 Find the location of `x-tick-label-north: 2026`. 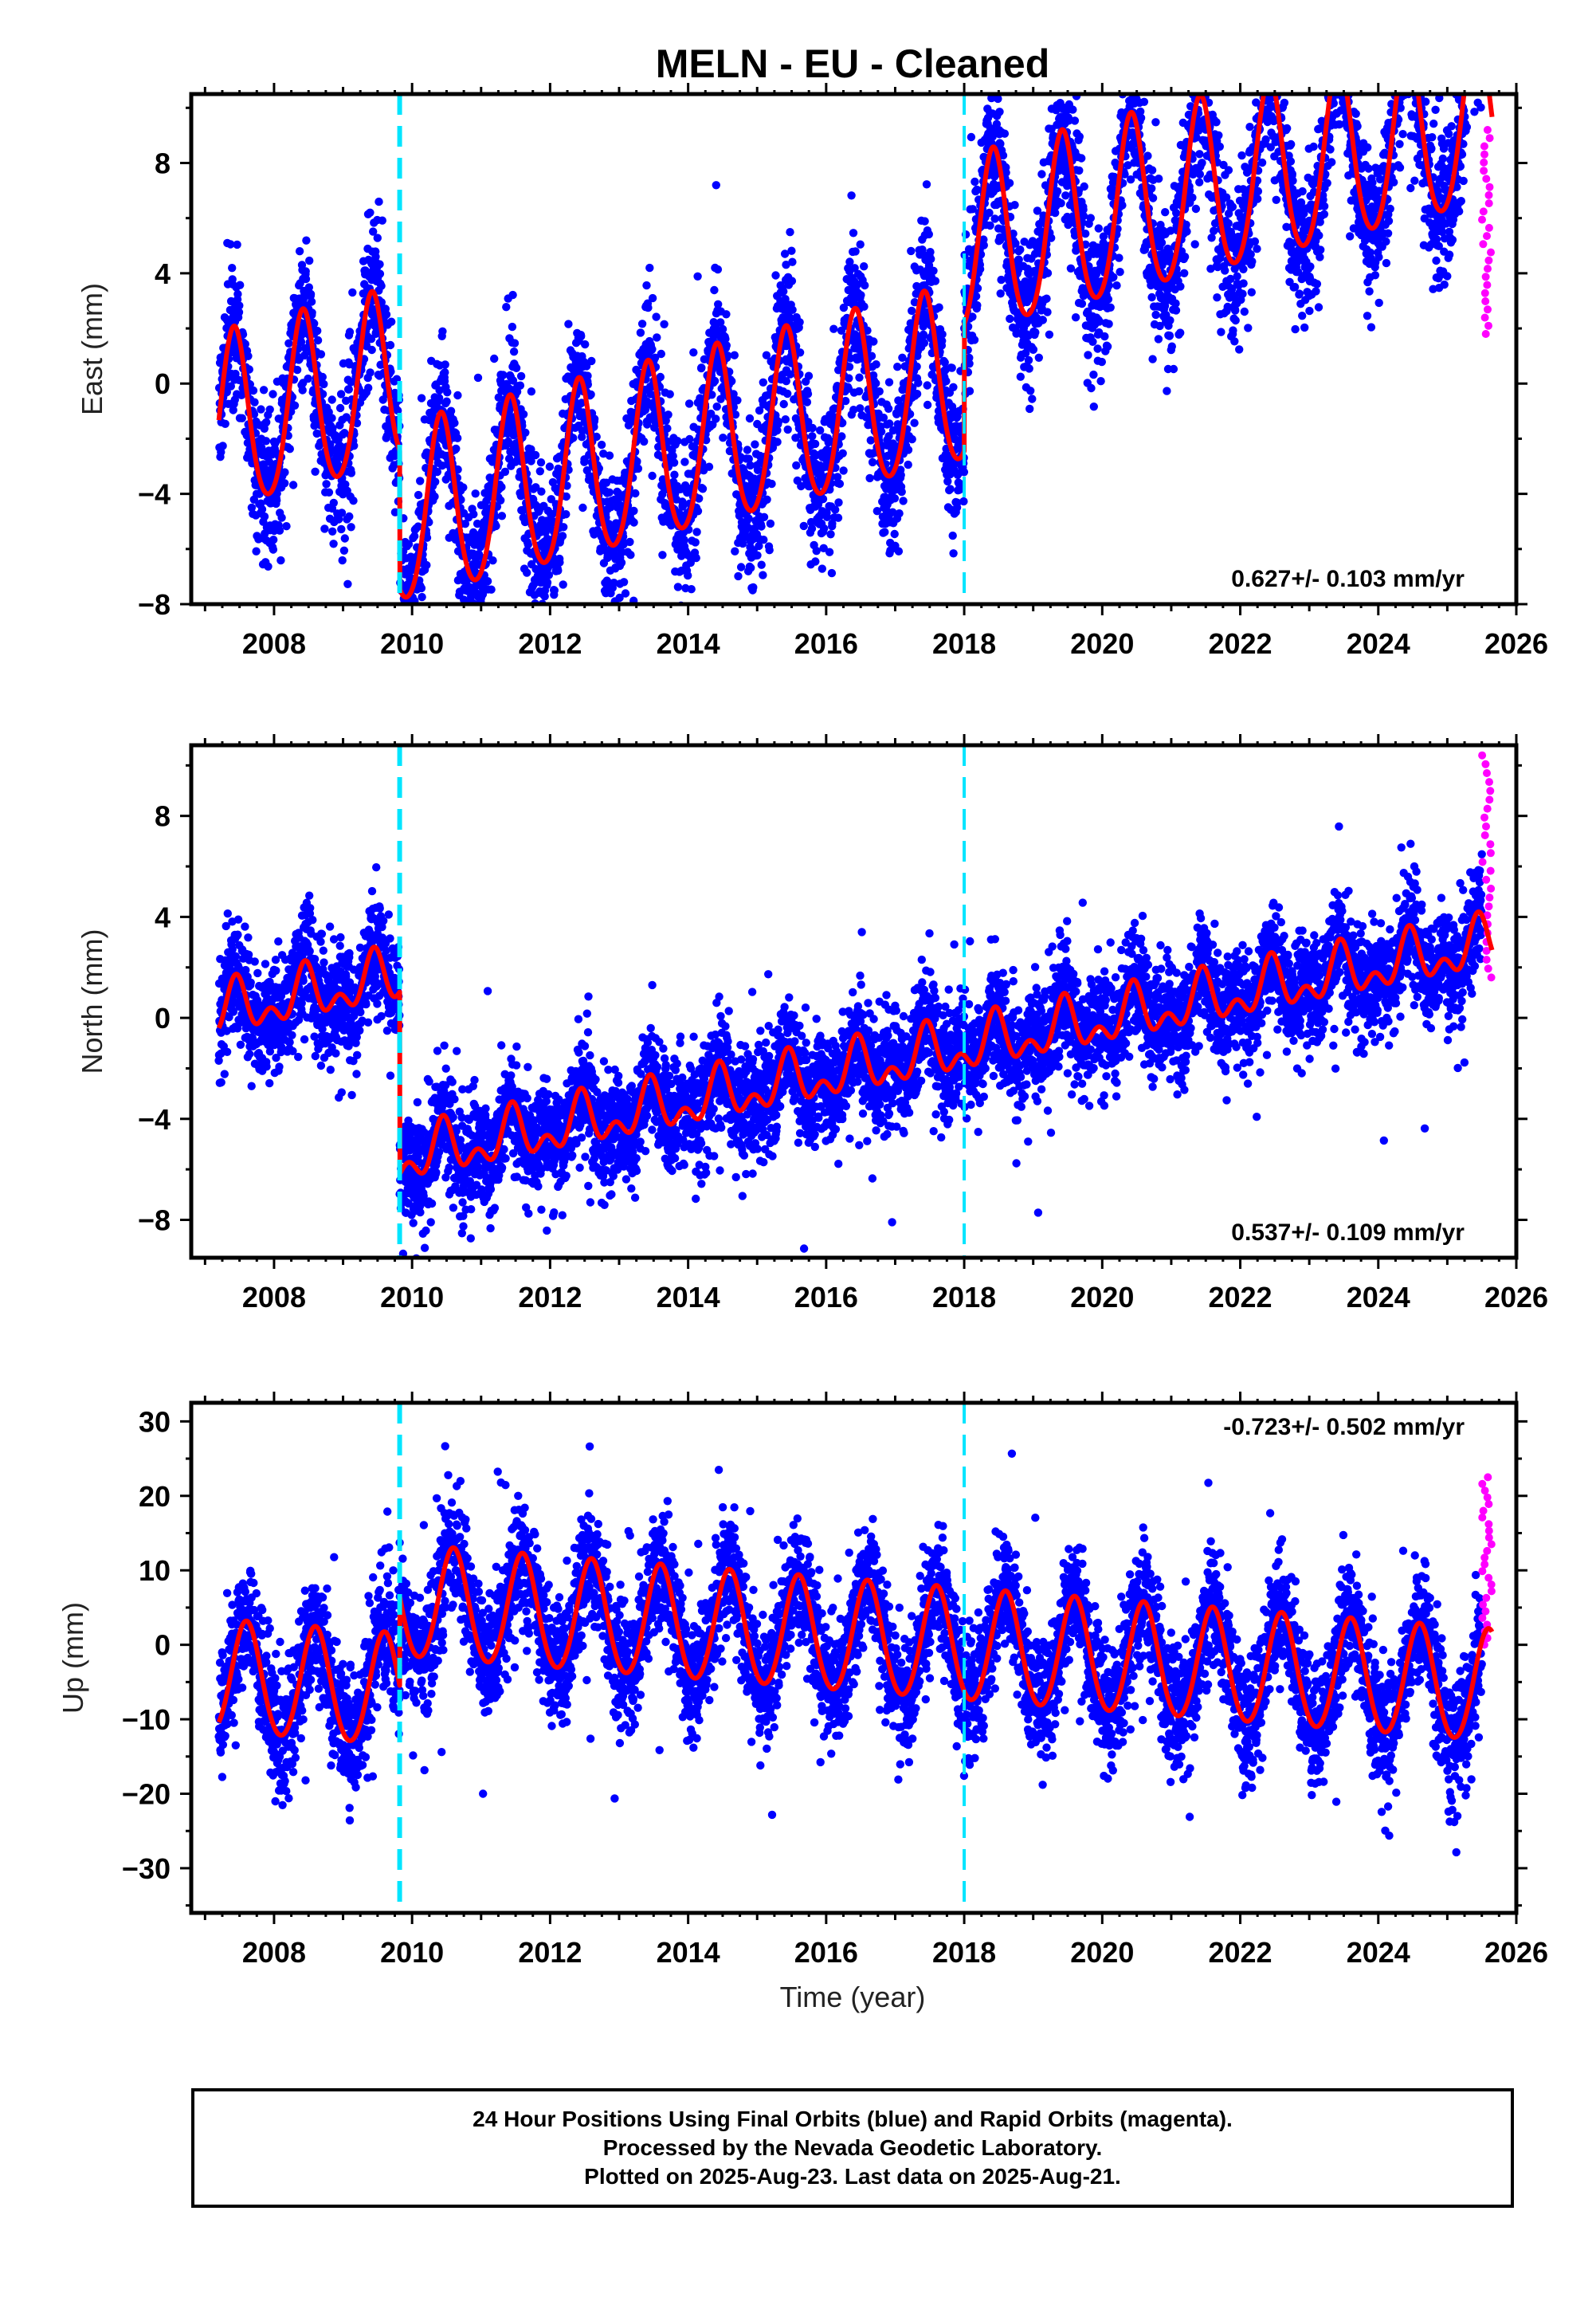

x-tick-label-north: 2026 is located at coordinates (1516, 1297).